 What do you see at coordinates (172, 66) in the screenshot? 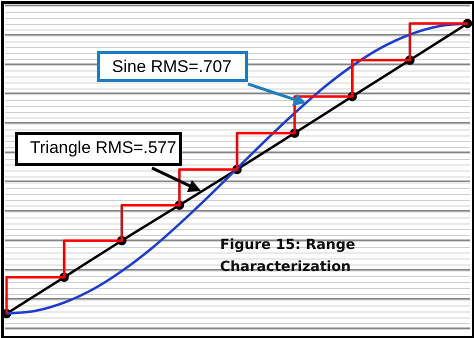
I see `annotation: Sine RMS=.707` at bounding box center [172, 66].